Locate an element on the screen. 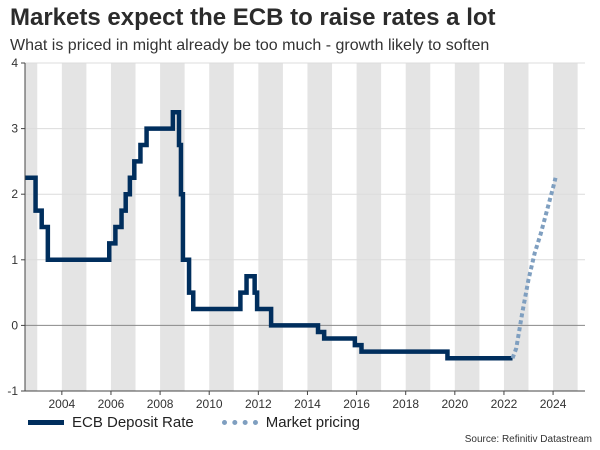 This screenshot has width=600, height=450. year-band-2010 is located at coordinates (221, 227).